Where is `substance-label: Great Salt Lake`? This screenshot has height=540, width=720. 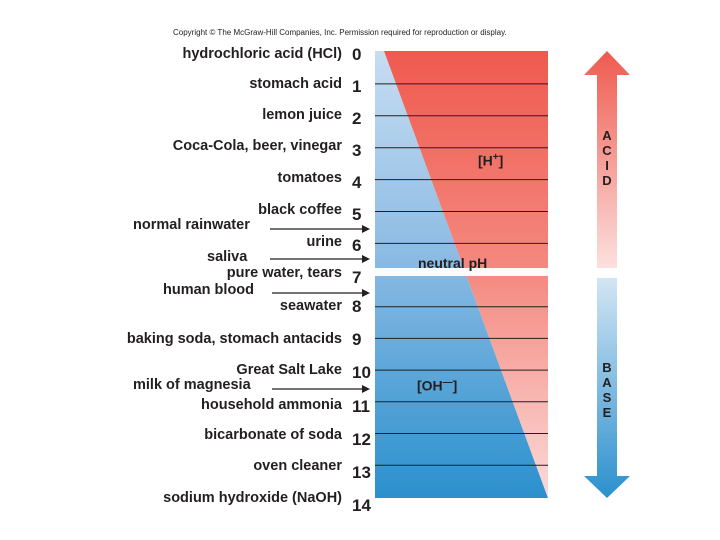 substance-label: Great Salt Lake is located at coordinates (289, 370).